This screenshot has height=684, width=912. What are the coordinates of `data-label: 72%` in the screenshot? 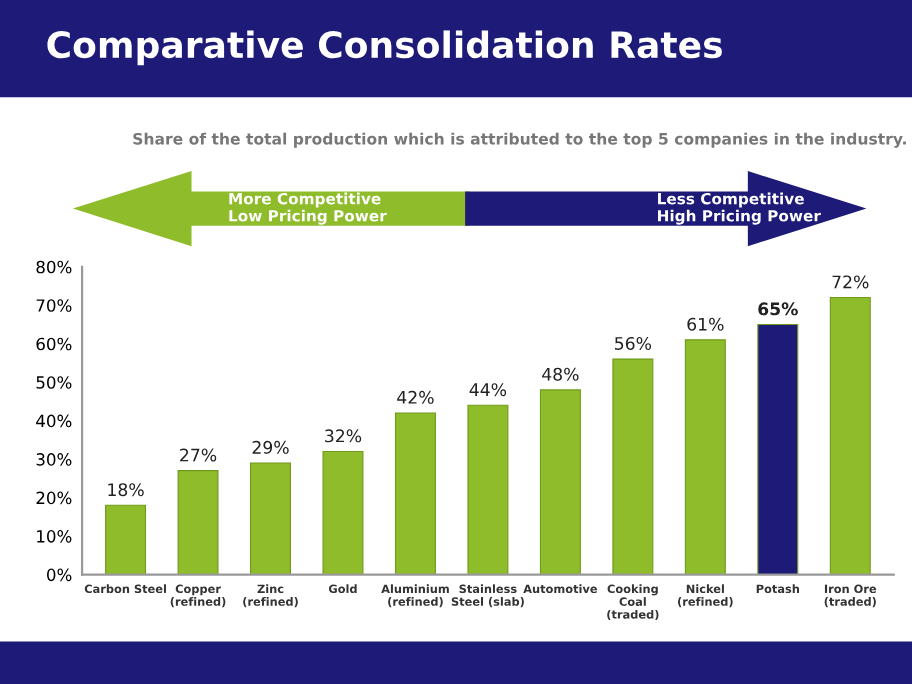 It's located at (850, 282).